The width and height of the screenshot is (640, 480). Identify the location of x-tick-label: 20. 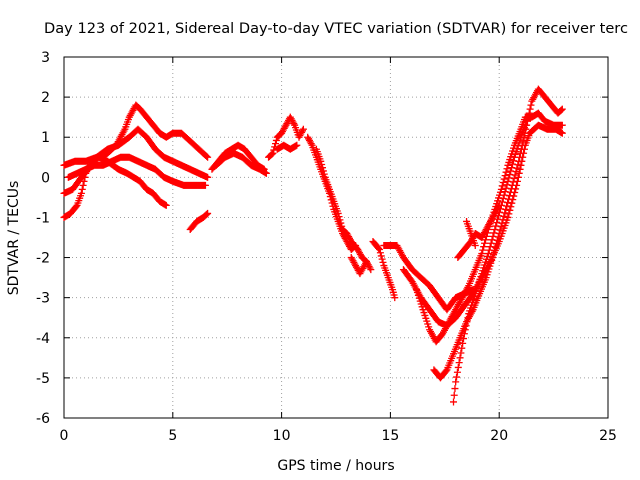
(499, 436).